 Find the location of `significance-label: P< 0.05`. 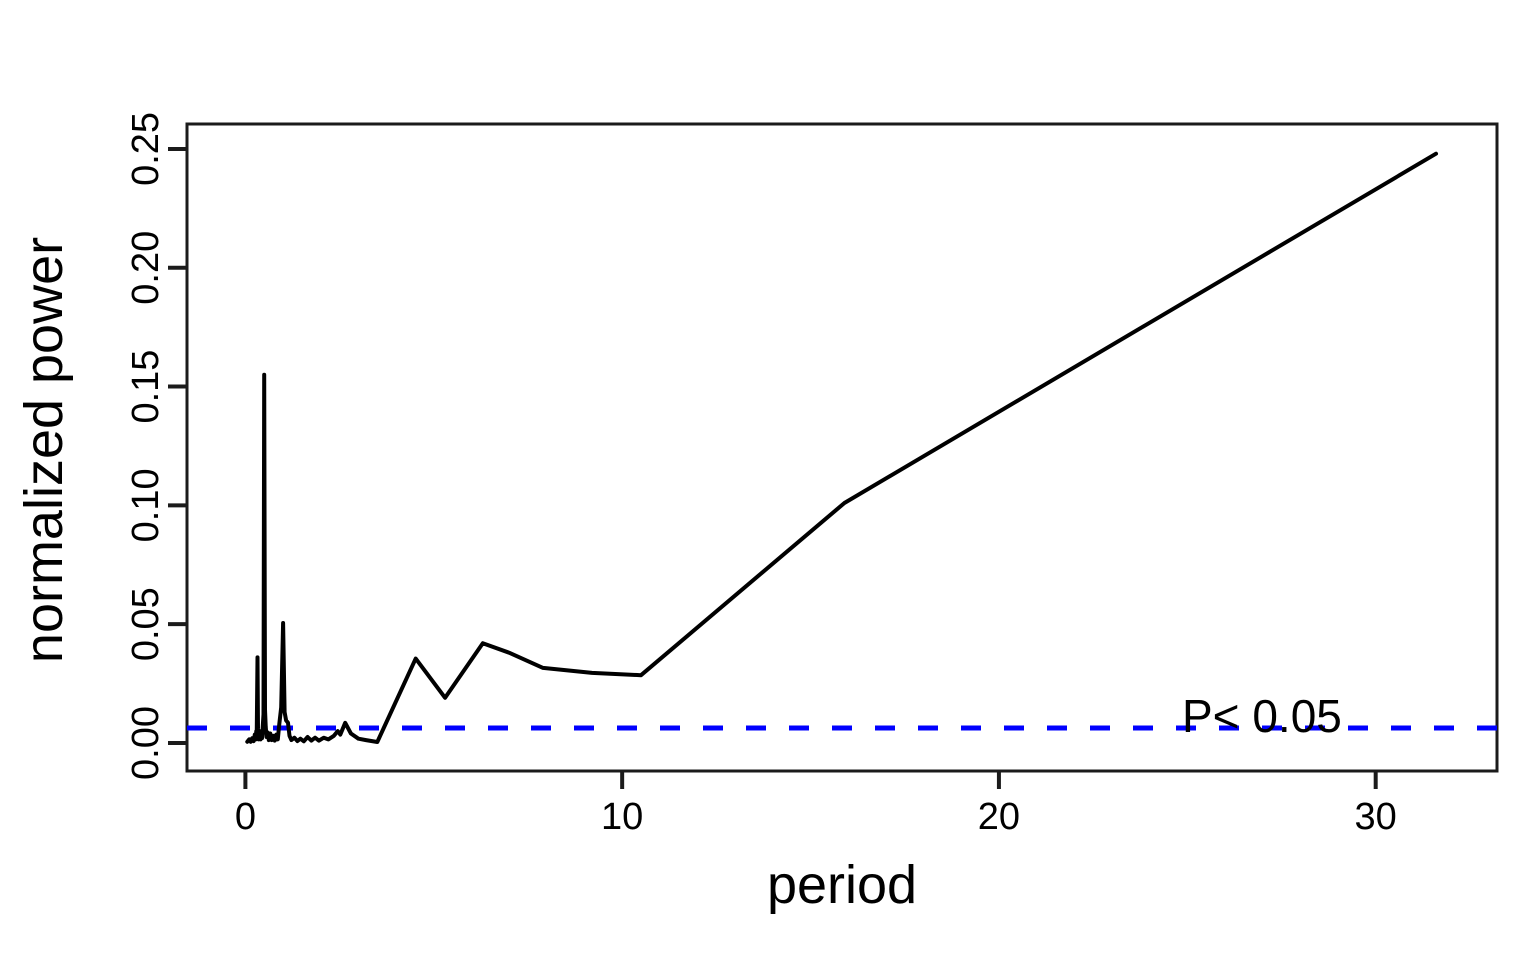

significance-label: P< 0.05 is located at coordinates (1262, 716).